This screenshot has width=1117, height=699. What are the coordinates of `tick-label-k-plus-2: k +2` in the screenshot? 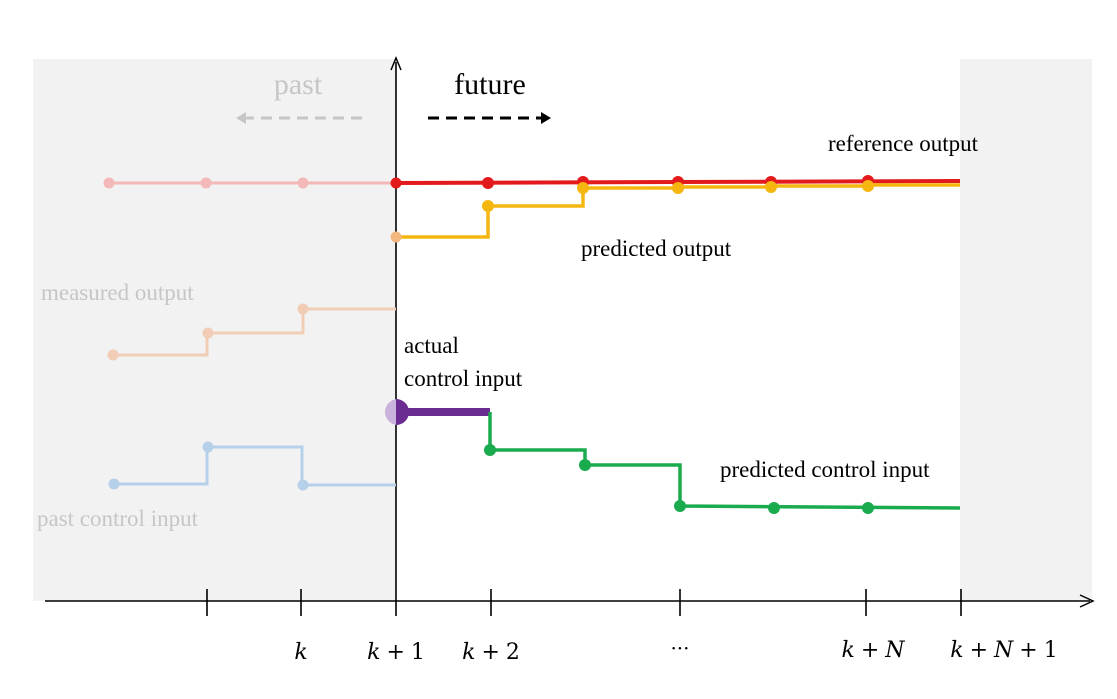 It's located at (491, 652).